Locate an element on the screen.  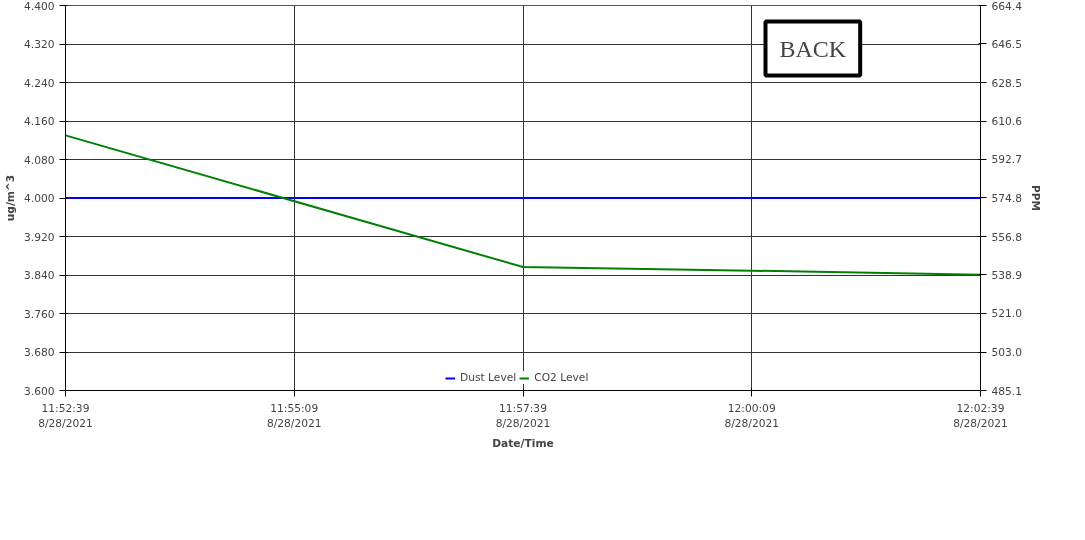
y-axis-title: ug/m^3 is located at coordinates (10, 198).